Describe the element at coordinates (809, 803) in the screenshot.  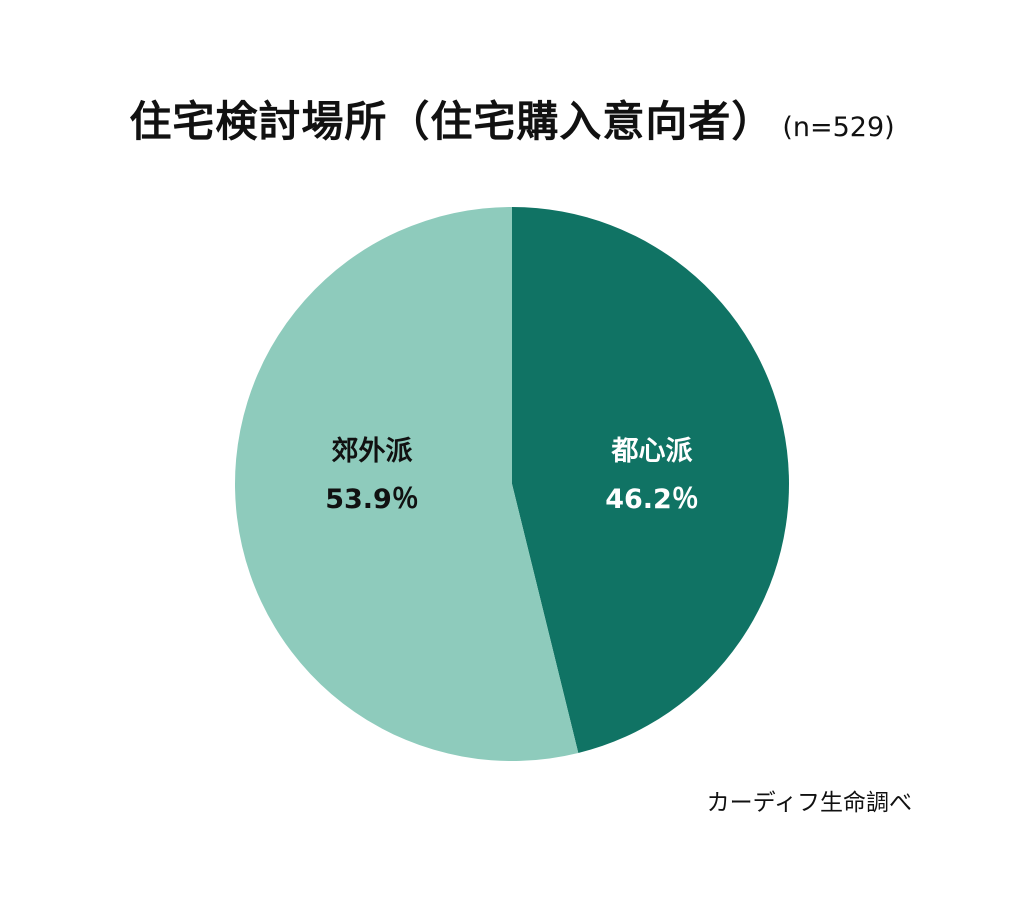
I see `source-note: カーディフ生命調べ` at that location.